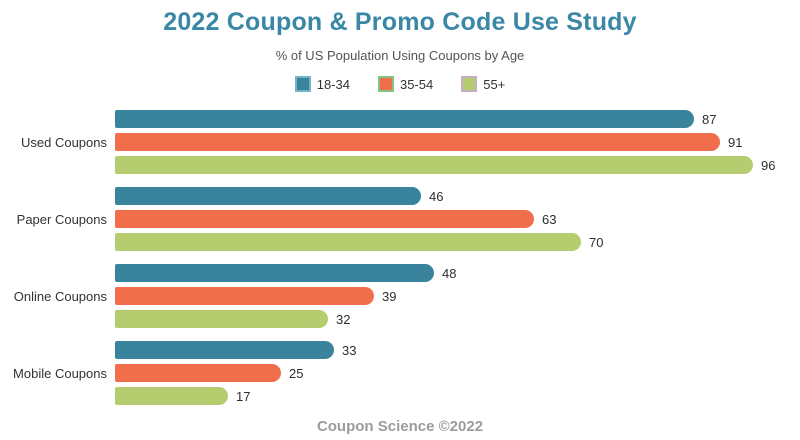 The width and height of the screenshot is (800, 440). I want to click on bar-value-label: 48, so click(449, 273).